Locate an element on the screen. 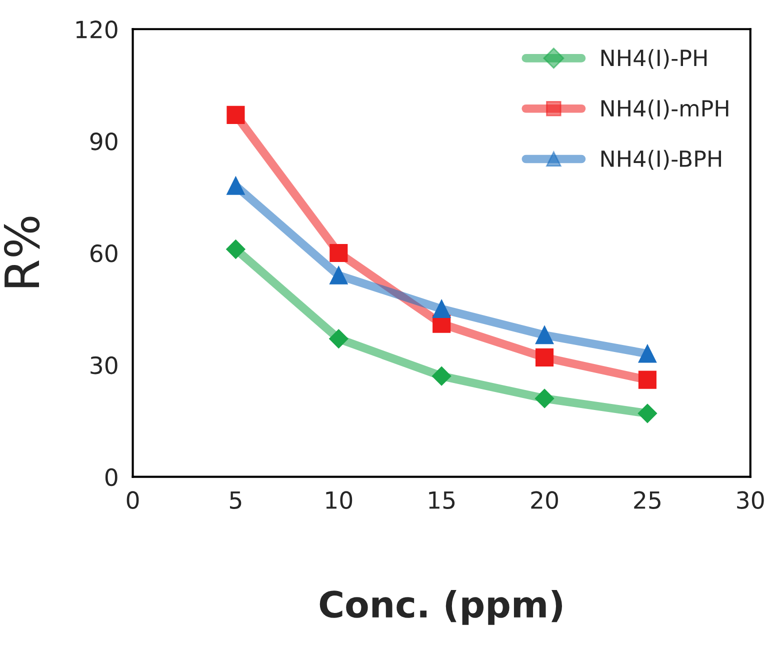 This screenshot has height=647, width=772. y-tick-label: 120 is located at coordinates (97, 29).